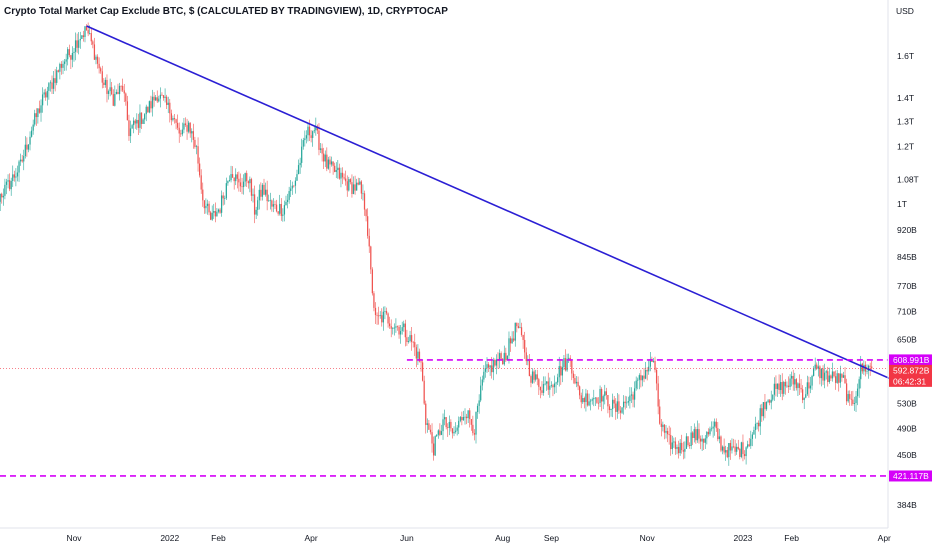  I want to click on time-axis: Nov 2022 Feb Apr Jun Aug Sep Nov 2023 Feb Apr, so click(478, 538).